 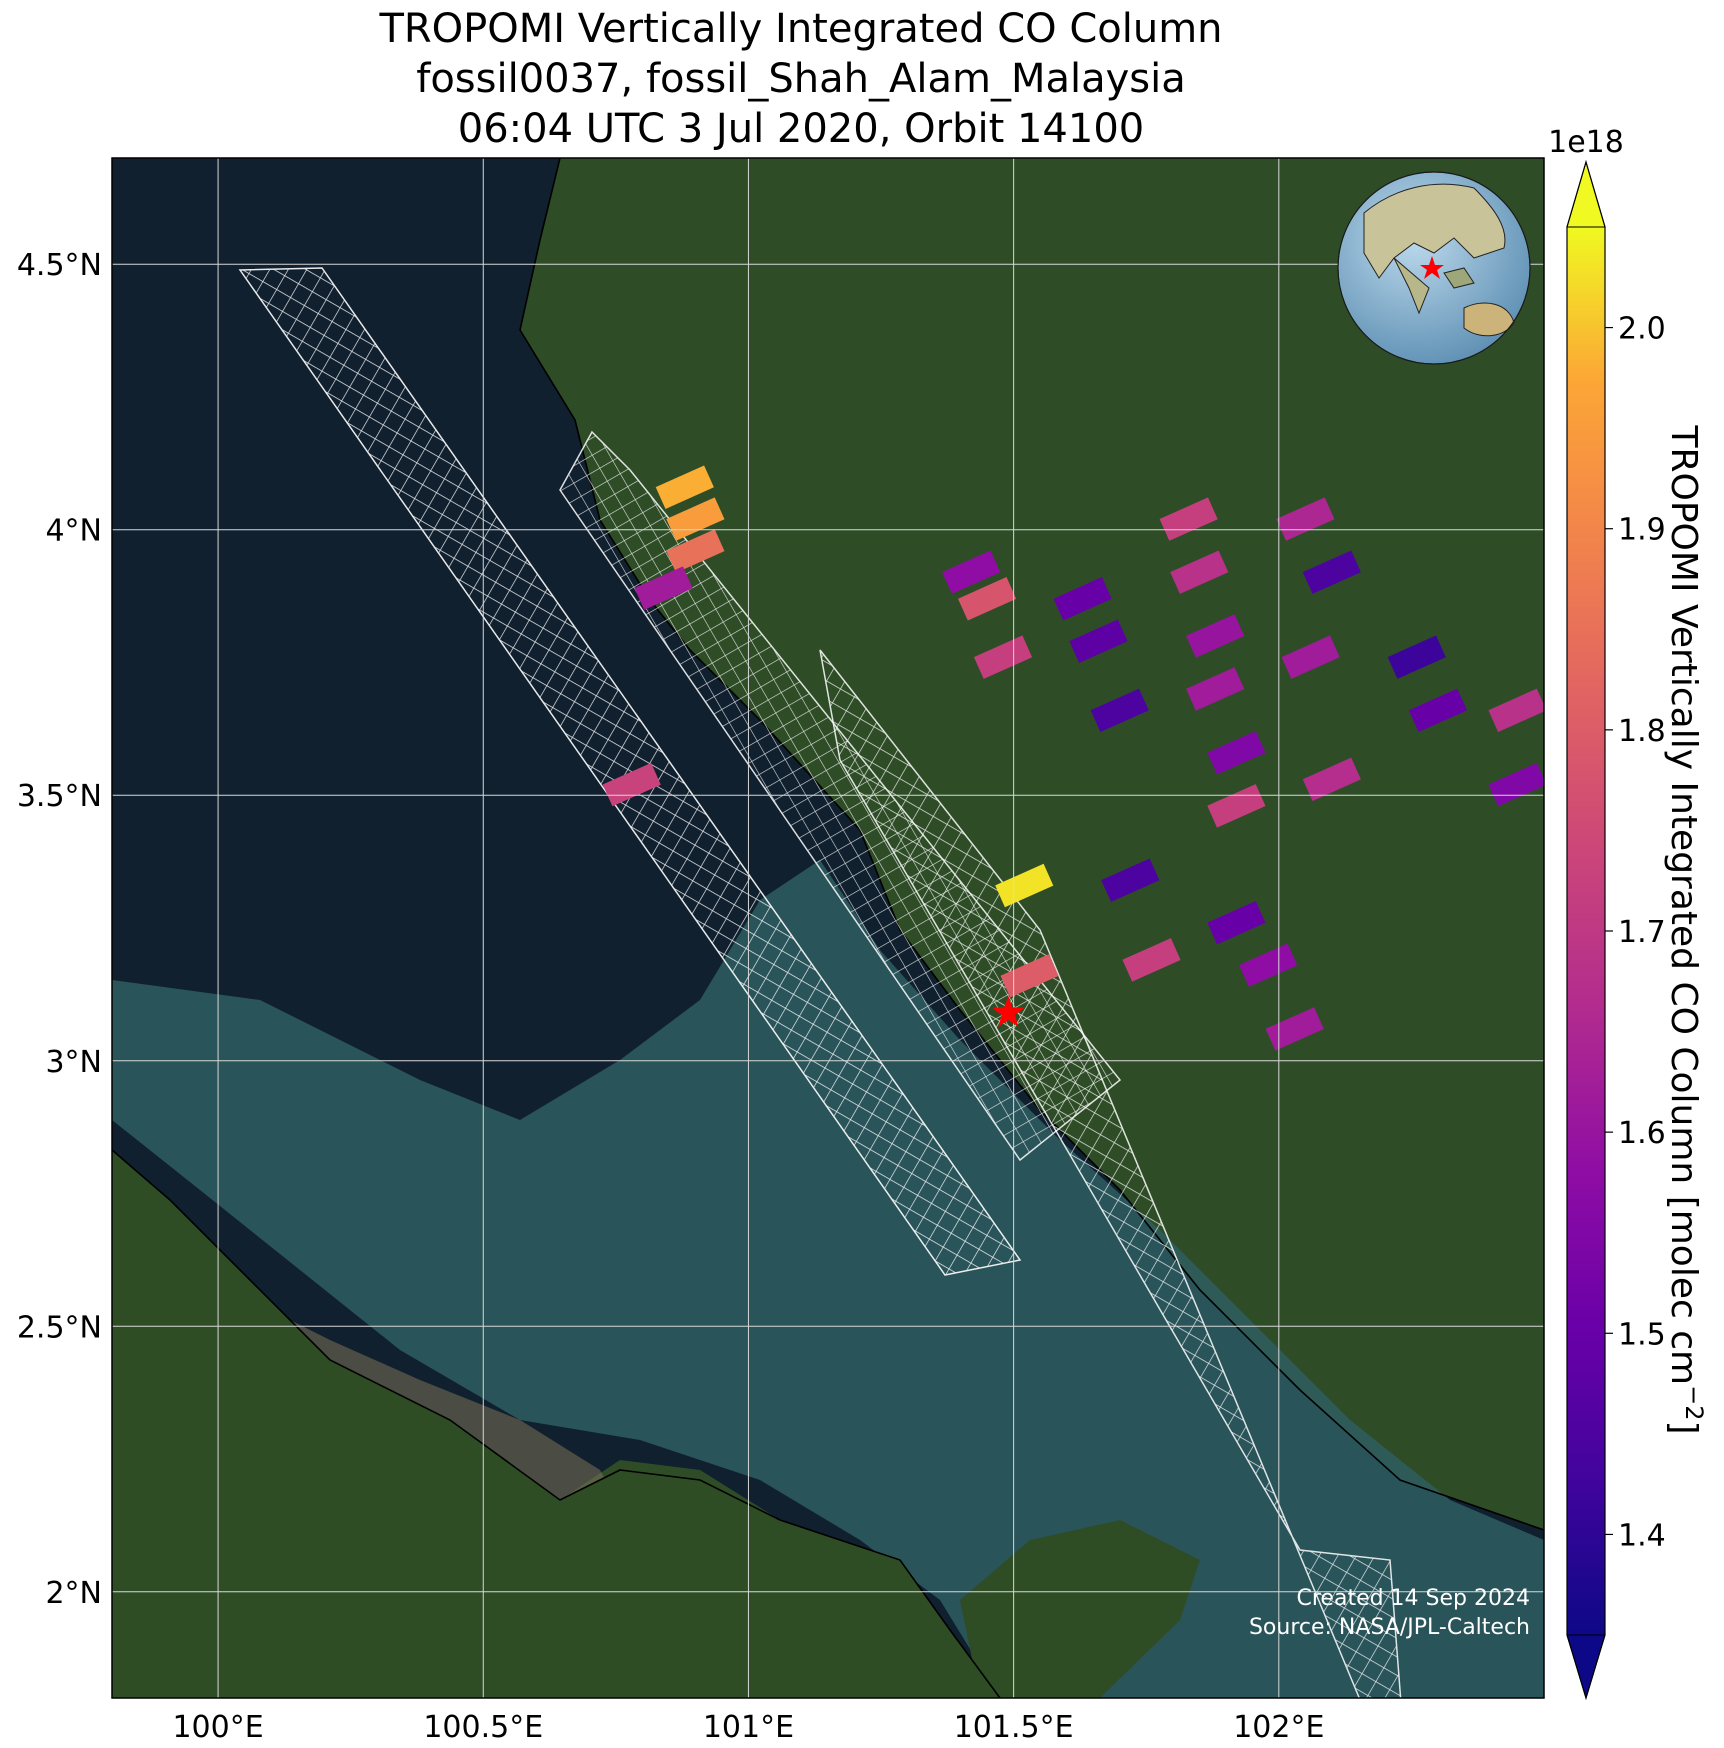 What do you see at coordinates (73, 531) in the screenshot?
I see `lat-tick-label: 4°N` at bounding box center [73, 531].